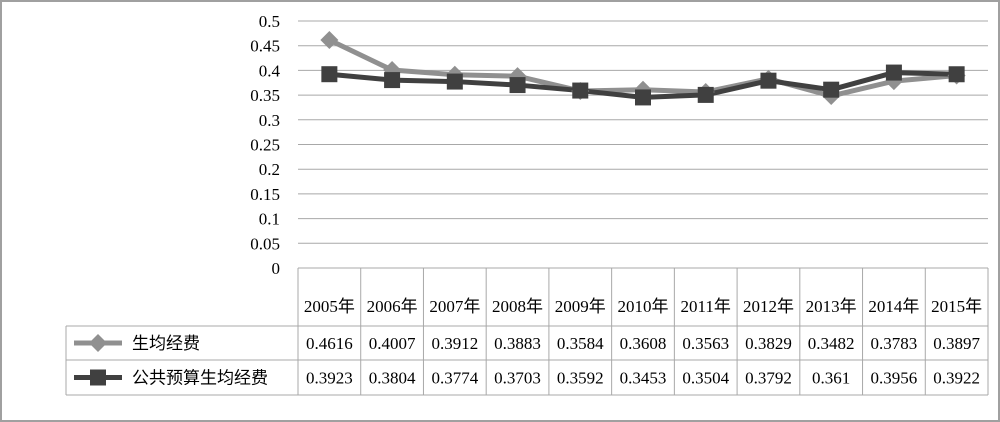 The width and height of the screenshot is (1000, 422). Describe the element at coordinates (643, 378) in the screenshot. I see `table-cell-value: 0.3453` at that location.